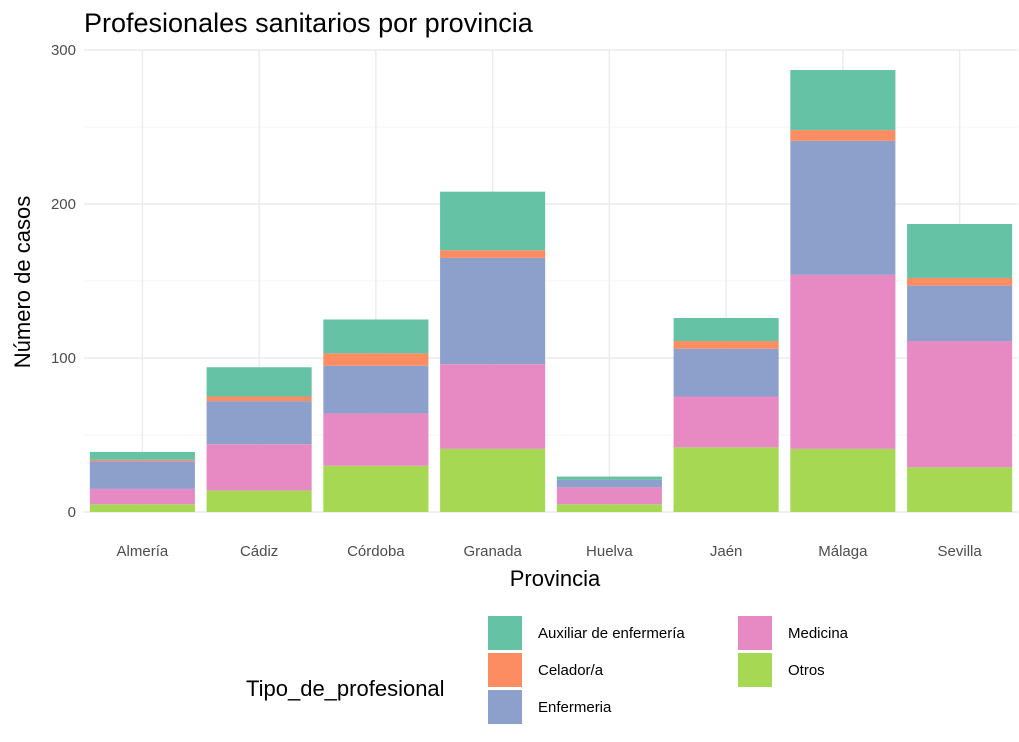 The height and width of the screenshot is (742, 1019). What do you see at coordinates (611, 633) in the screenshot?
I see `legend-label: Auxiliar de enfermería` at bounding box center [611, 633].